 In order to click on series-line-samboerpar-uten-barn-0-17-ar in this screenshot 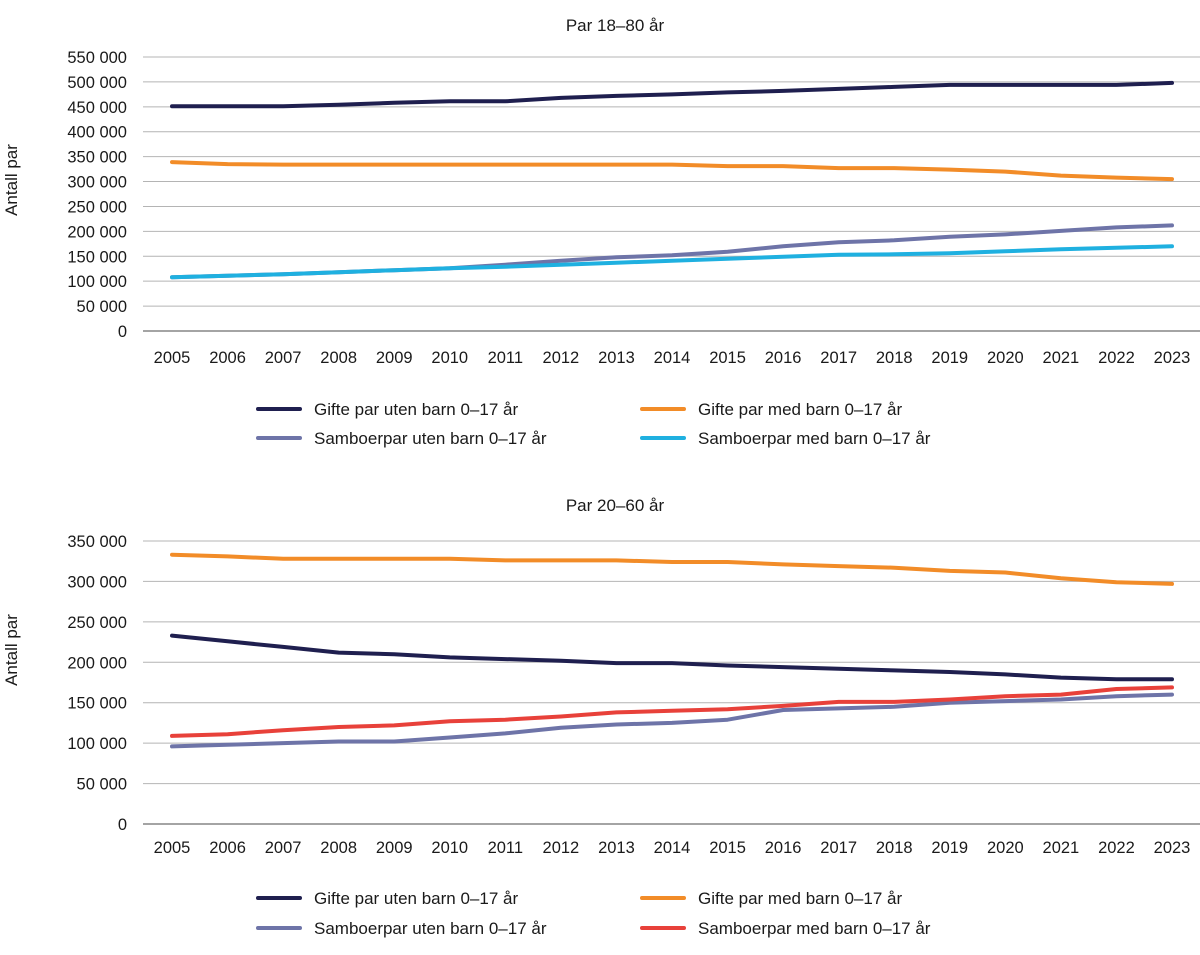, I will do `click(672, 720)`.